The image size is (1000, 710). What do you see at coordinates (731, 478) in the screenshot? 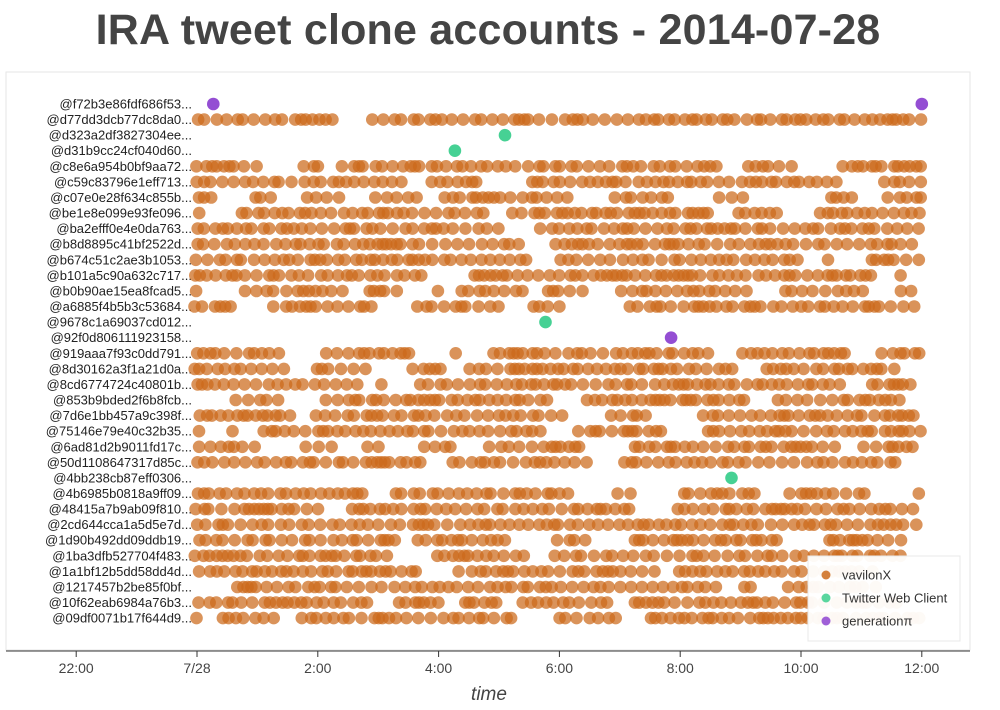
I see `tweet-dot-twitter-web-client` at bounding box center [731, 478].